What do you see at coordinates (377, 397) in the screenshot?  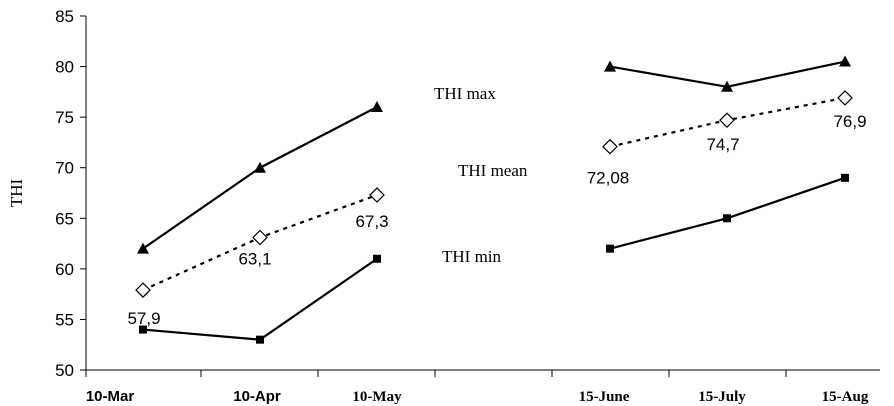 I see `x-tick-label: 10-May` at bounding box center [377, 397].